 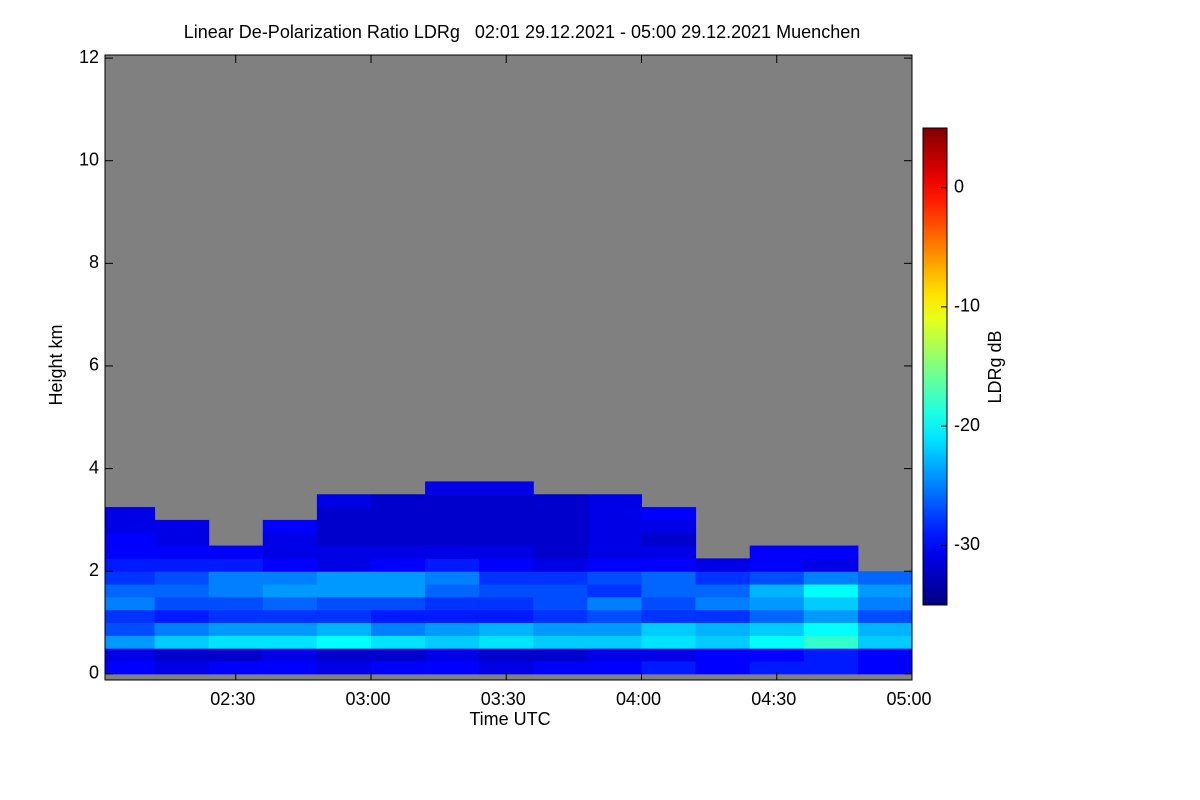 I want to click on colorbar-tick-label: -20, so click(x=967, y=425).